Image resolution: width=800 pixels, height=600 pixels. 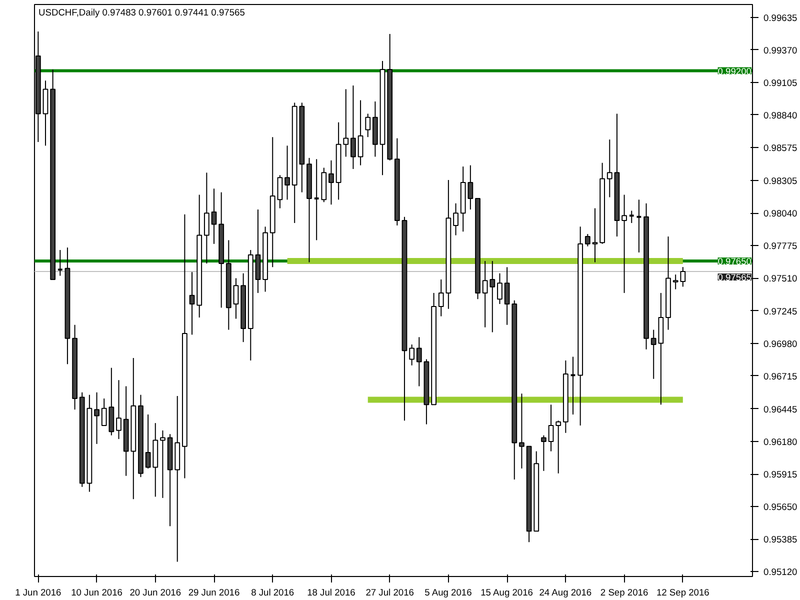 What do you see at coordinates (735, 71) in the screenshot?
I see `ref-line-label: 0.99200` at bounding box center [735, 71].